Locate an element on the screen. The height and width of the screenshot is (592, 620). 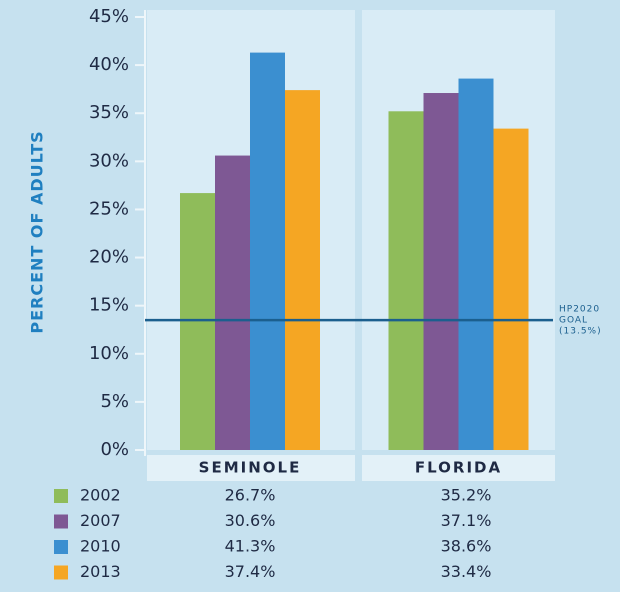
data-label: 41.3% is located at coordinates (250, 546).